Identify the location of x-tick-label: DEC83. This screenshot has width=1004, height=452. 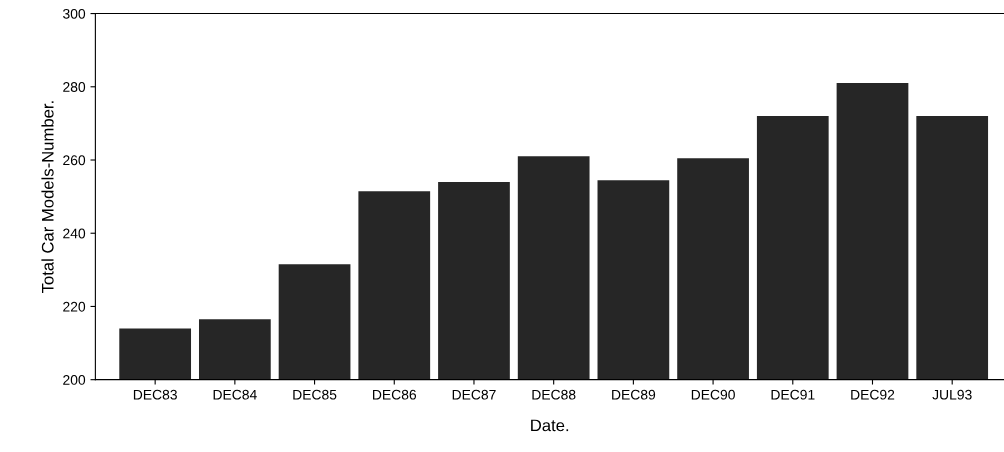
(155, 394).